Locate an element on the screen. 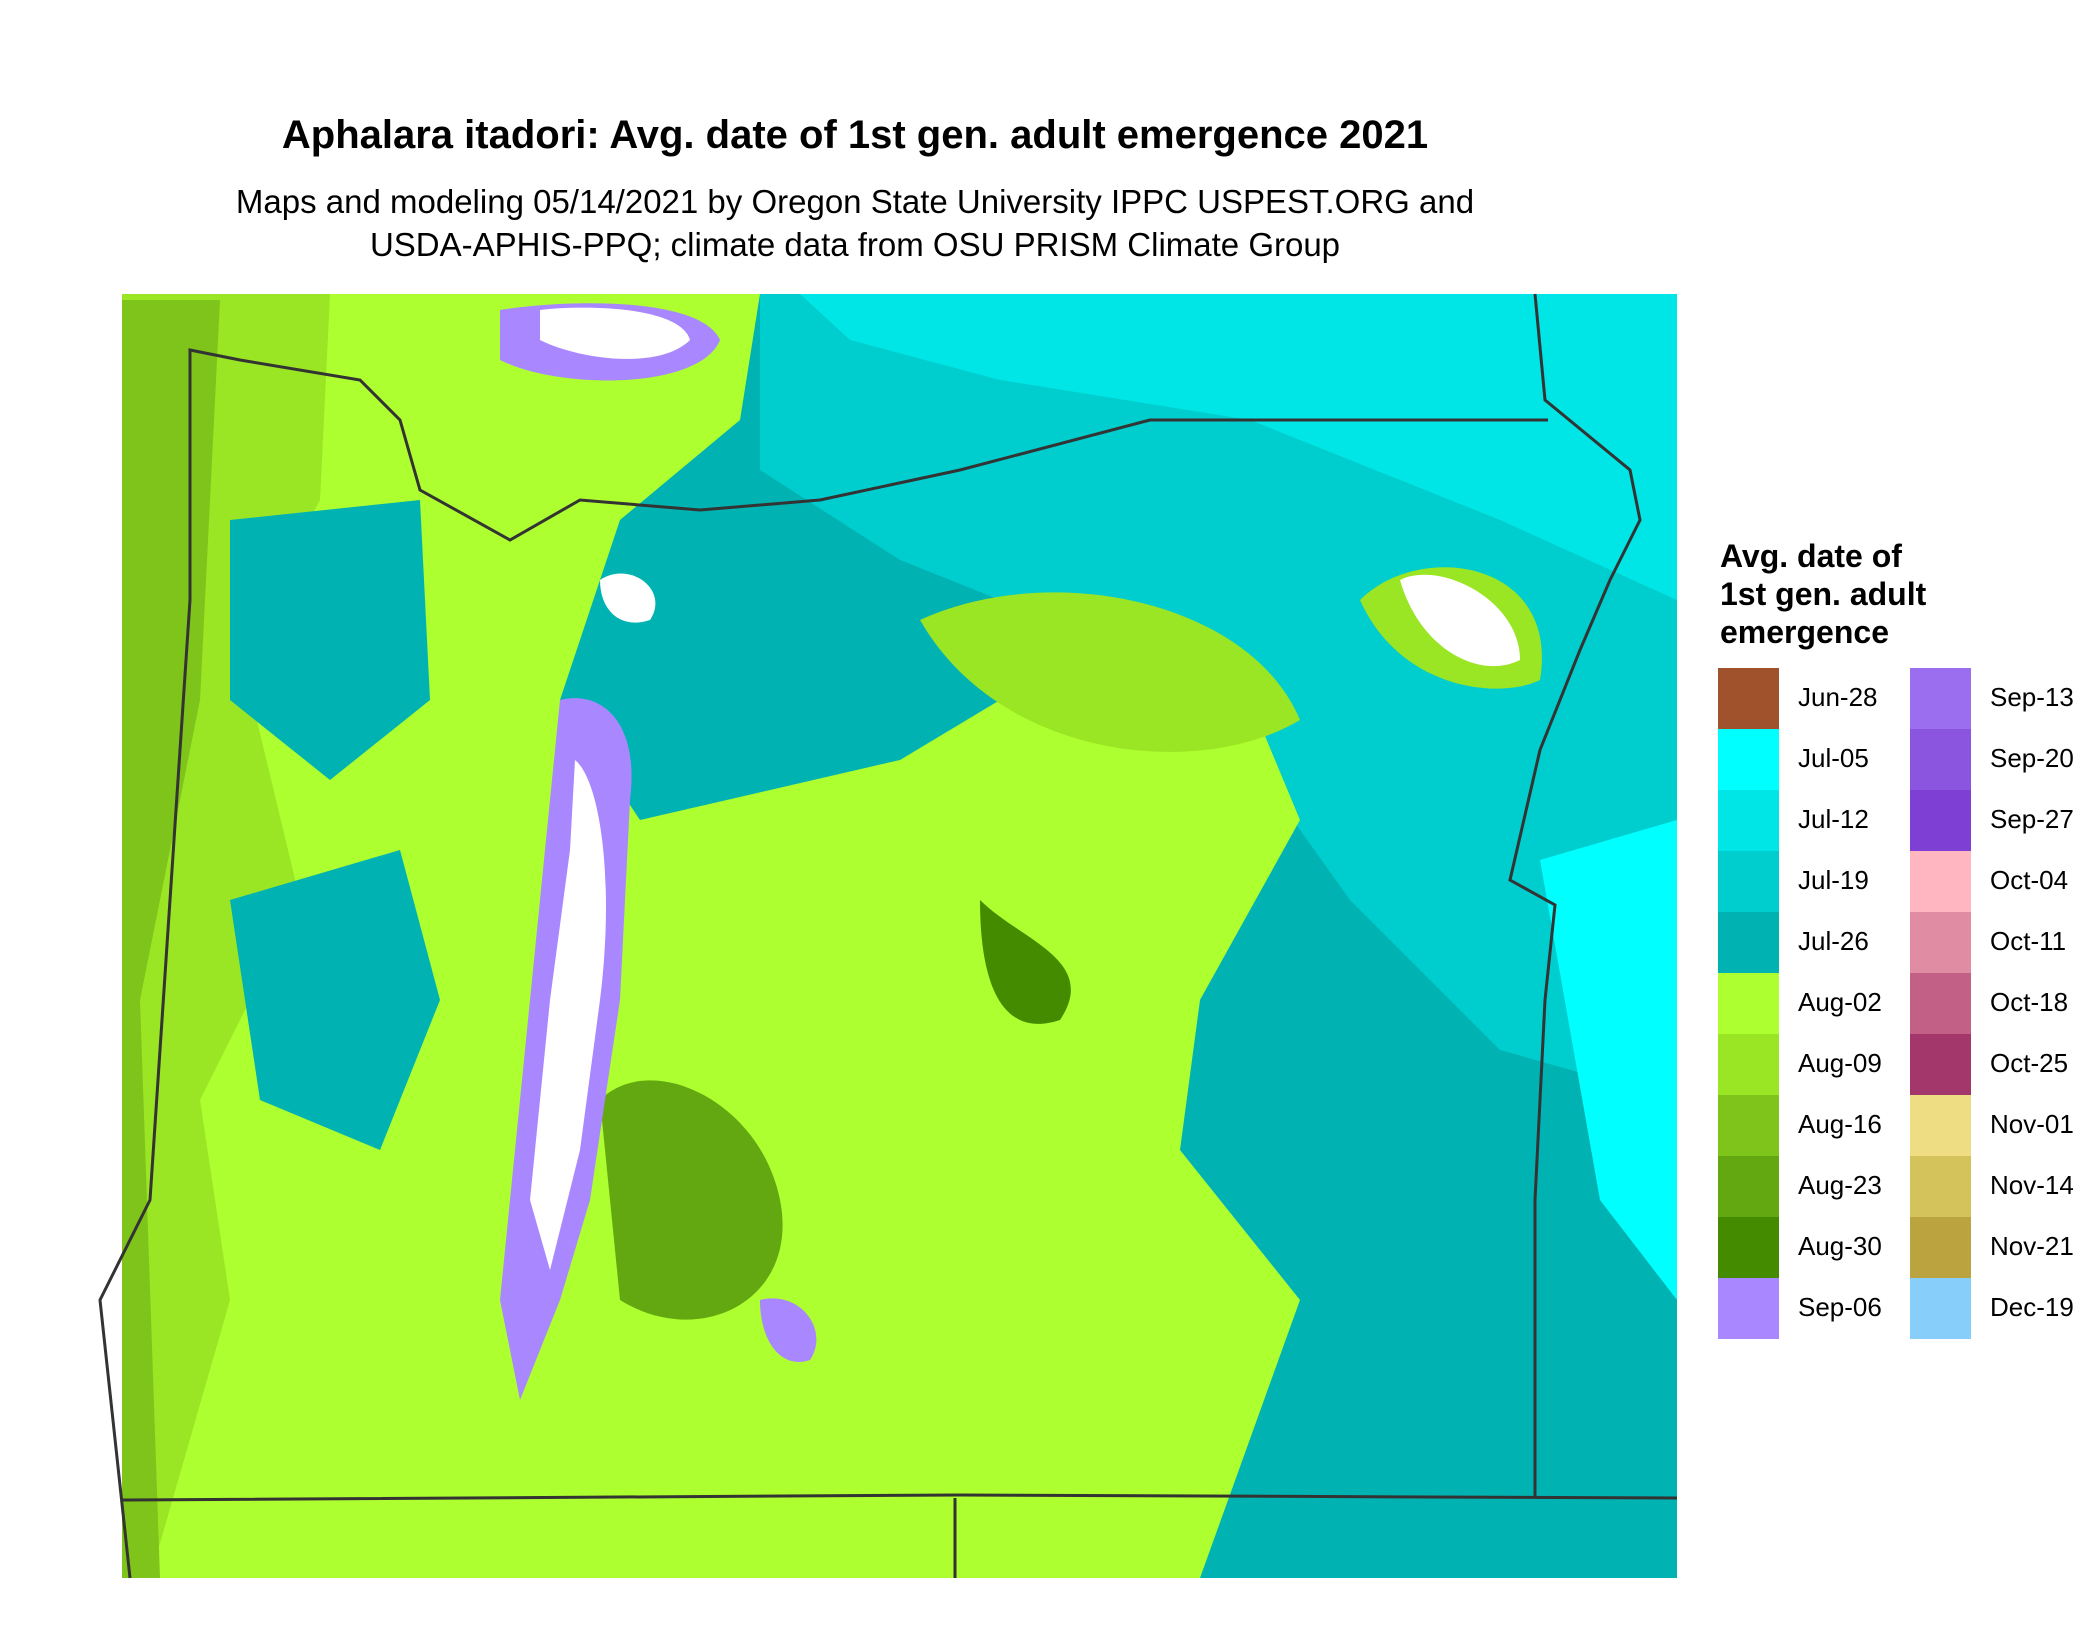  legend-label: Jul-05 is located at coordinates (1833, 758).